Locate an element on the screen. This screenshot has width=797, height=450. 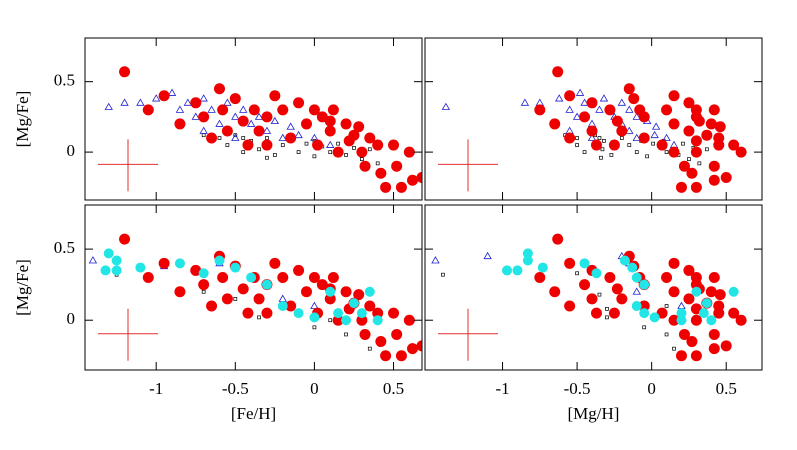
y-tick-label: 0 is located at coordinates (71, 318).